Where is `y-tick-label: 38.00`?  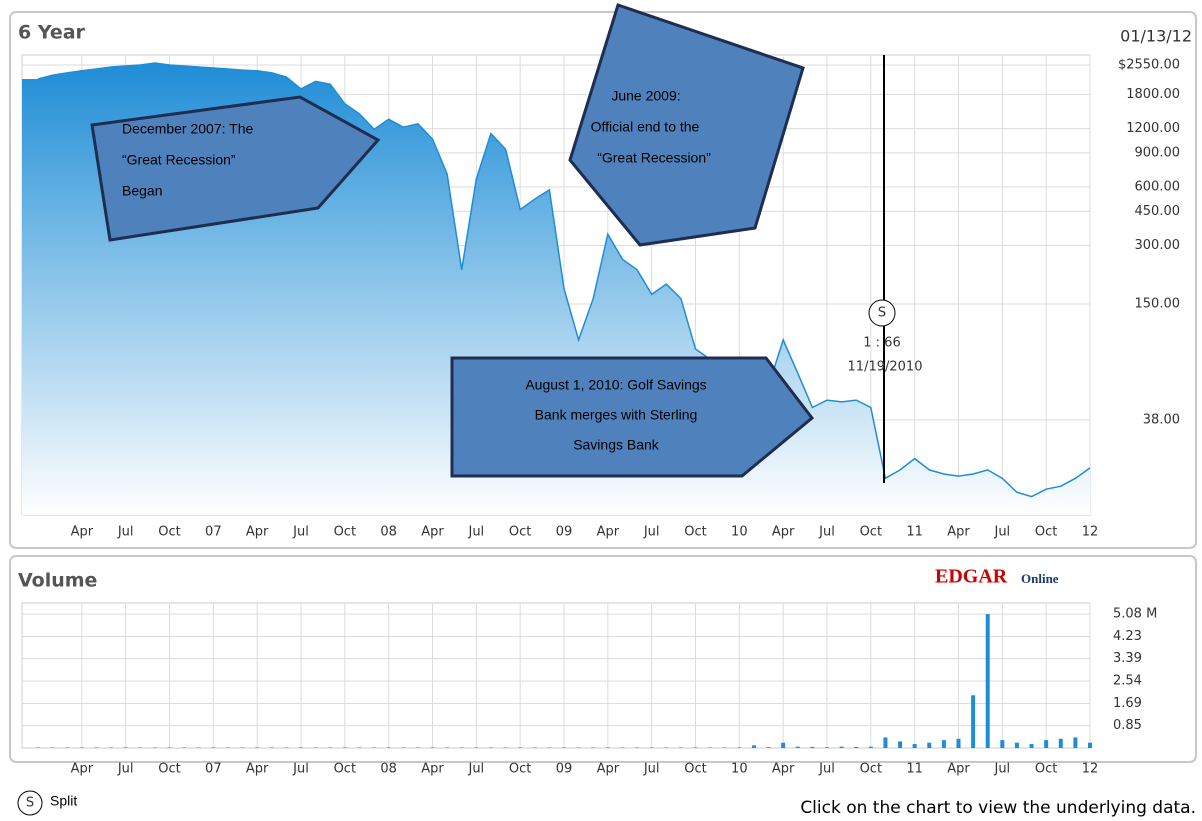
y-tick-label: 38.00 is located at coordinates (1161, 419).